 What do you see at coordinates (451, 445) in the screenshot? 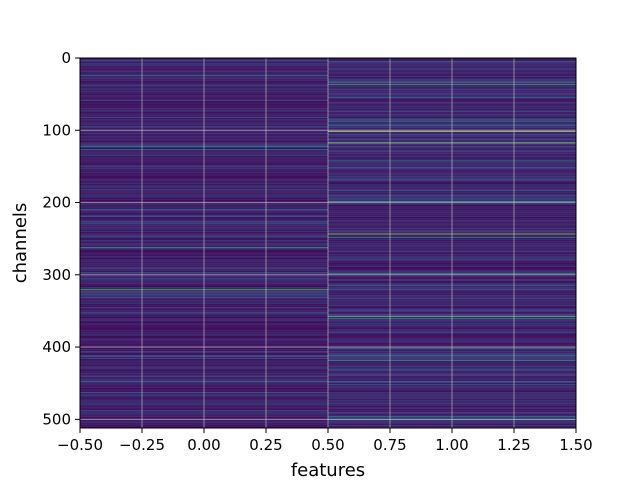
I see `x-tick-label: 1.00` at bounding box center [451, 445].